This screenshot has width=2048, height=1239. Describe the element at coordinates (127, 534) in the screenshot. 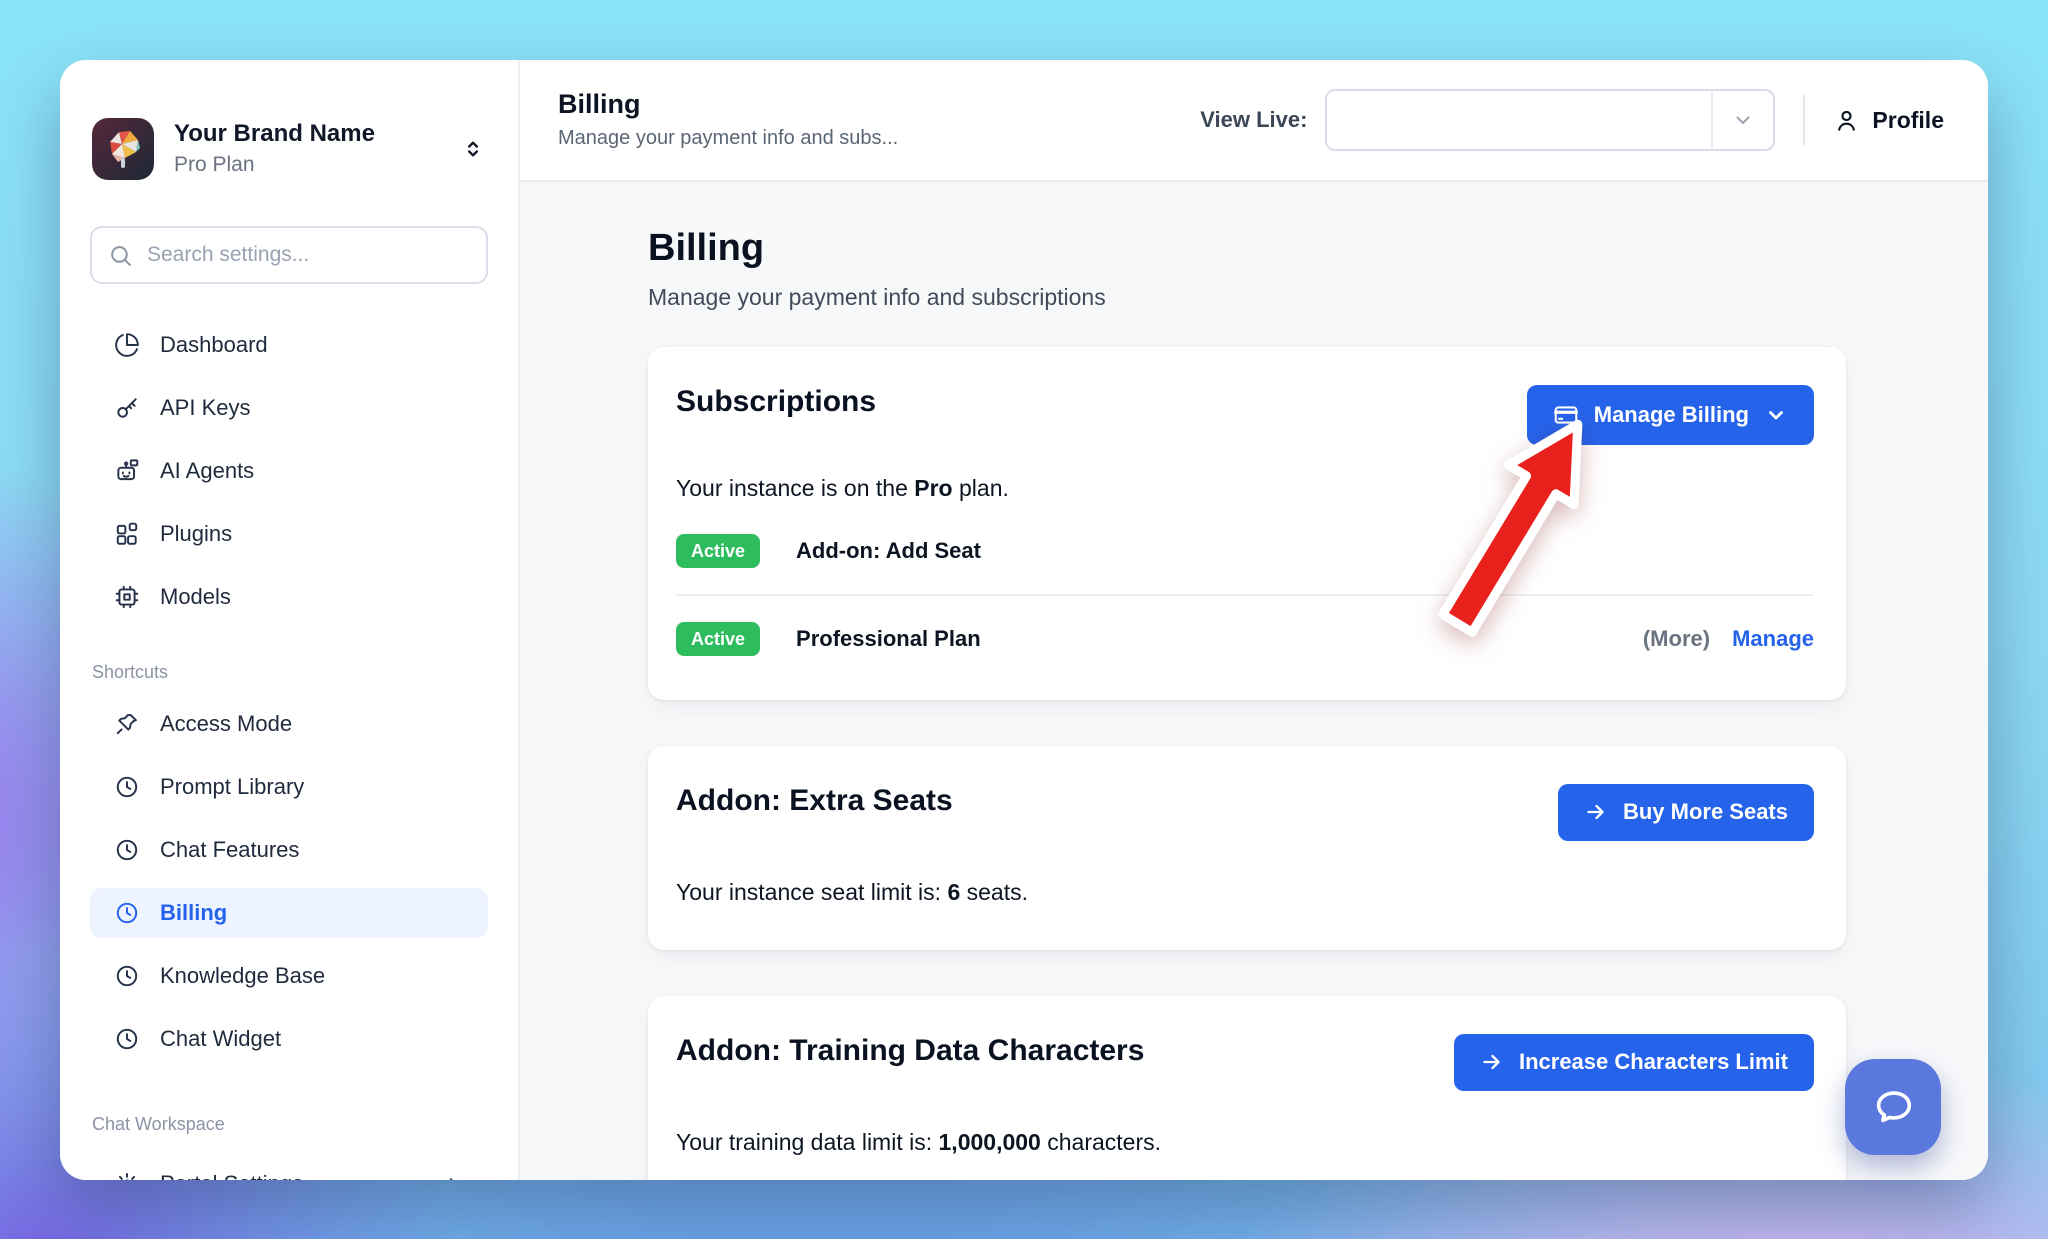

I see `plugins-grid-icon` at that location.